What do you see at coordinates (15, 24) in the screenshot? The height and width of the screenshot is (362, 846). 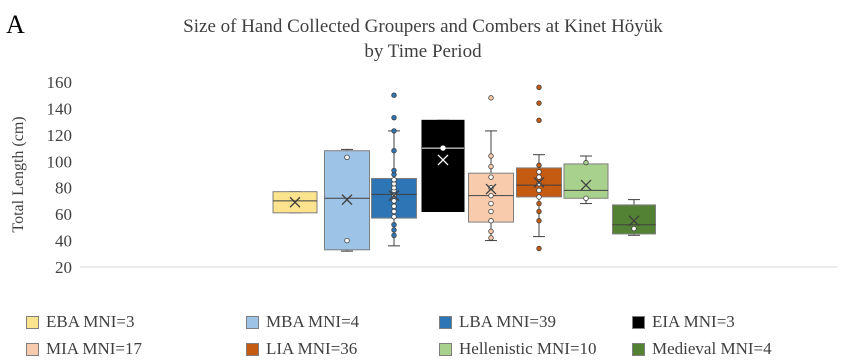 I see `panel-letter: A` at bounding box center [15, 24].